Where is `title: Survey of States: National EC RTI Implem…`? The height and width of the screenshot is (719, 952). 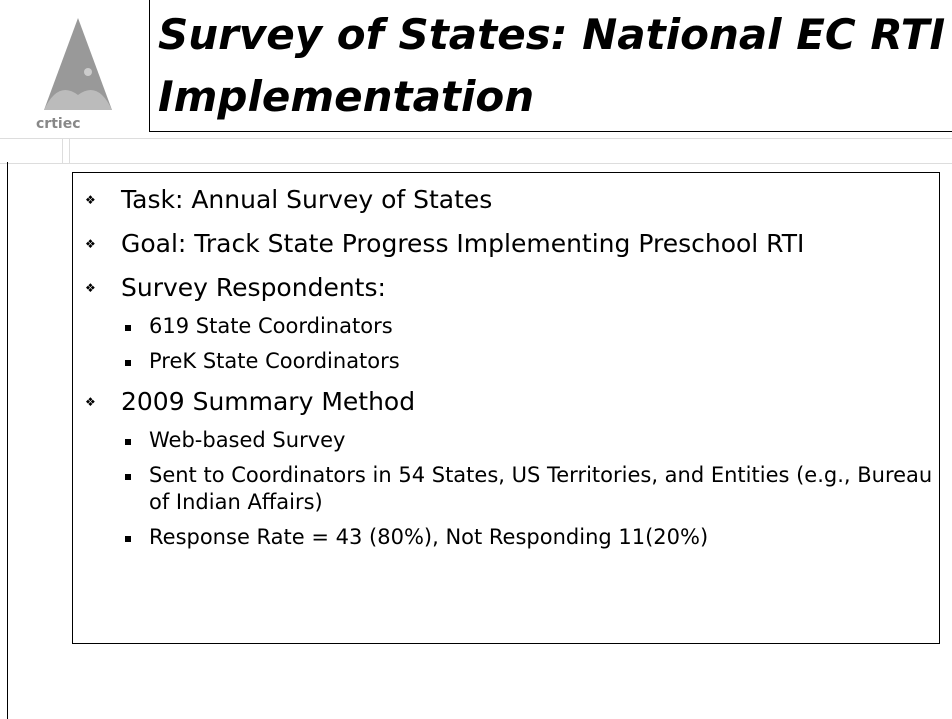
title: Survey of States: National EC RTI Implem… is located at coordinates (552, 65).